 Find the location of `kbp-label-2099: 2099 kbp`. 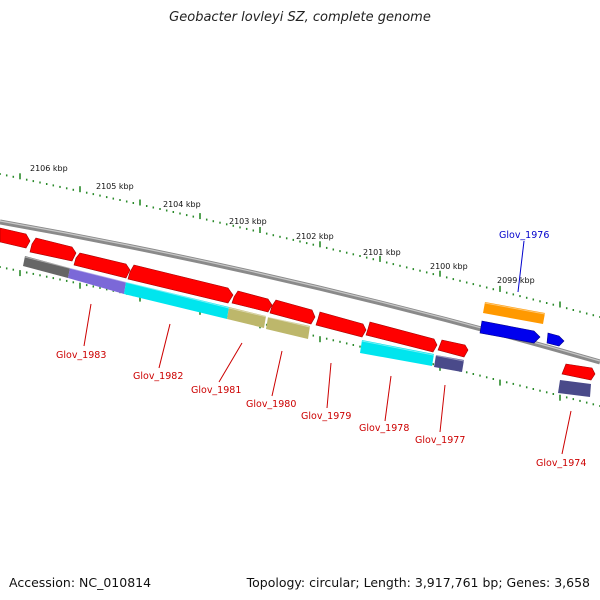

kbp-label-2099: 2099 kbp is located at coordinates (516, 280).